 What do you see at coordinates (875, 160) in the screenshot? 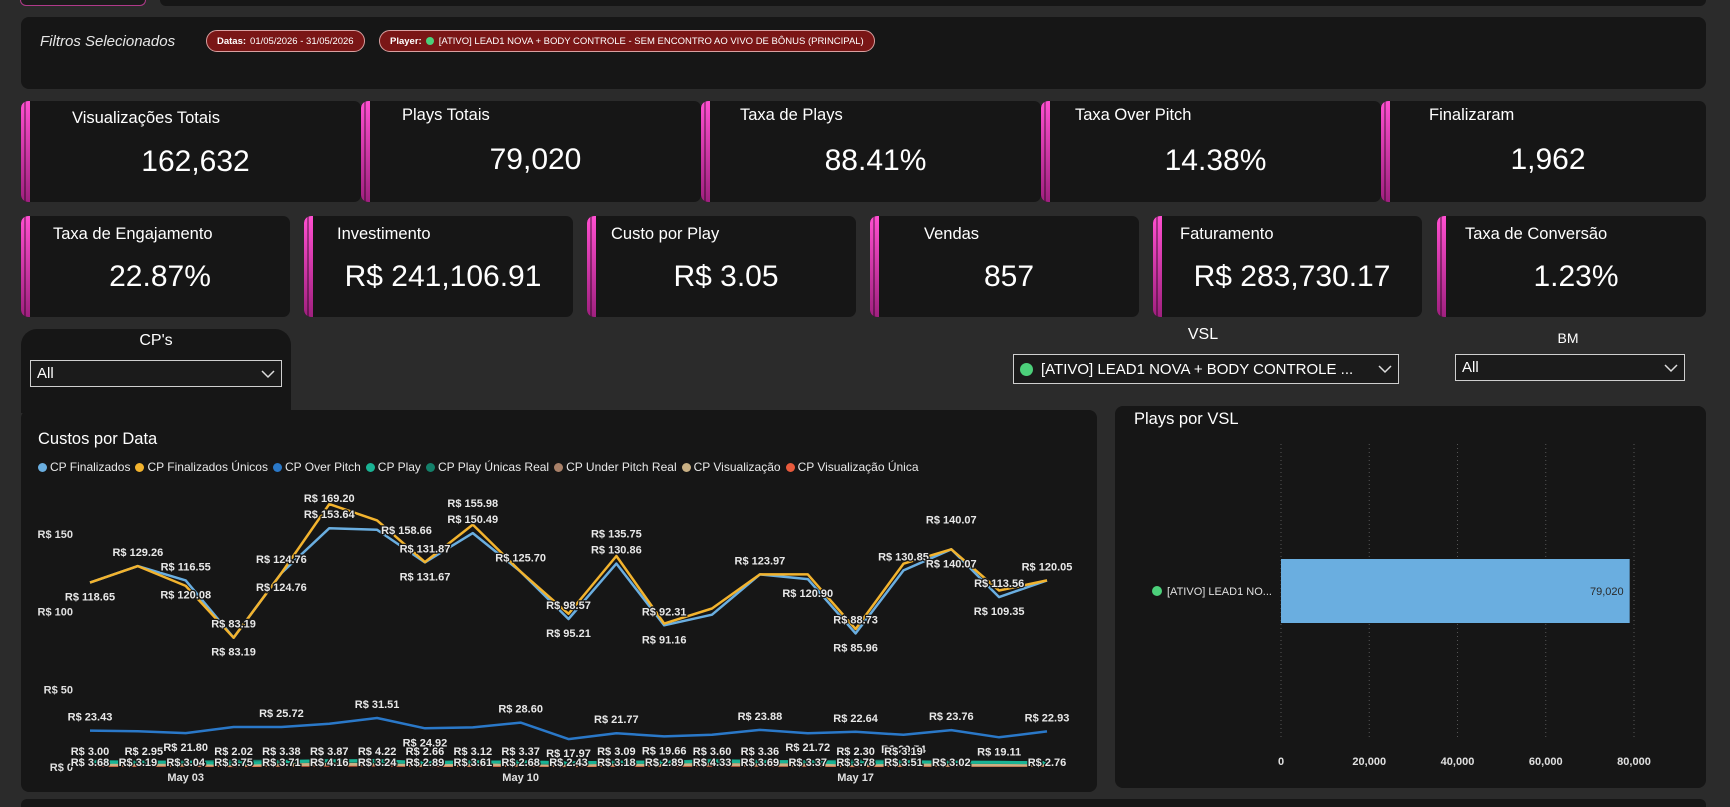
I see `kpi-value: 88.41%` at bounding box center [875, 160].